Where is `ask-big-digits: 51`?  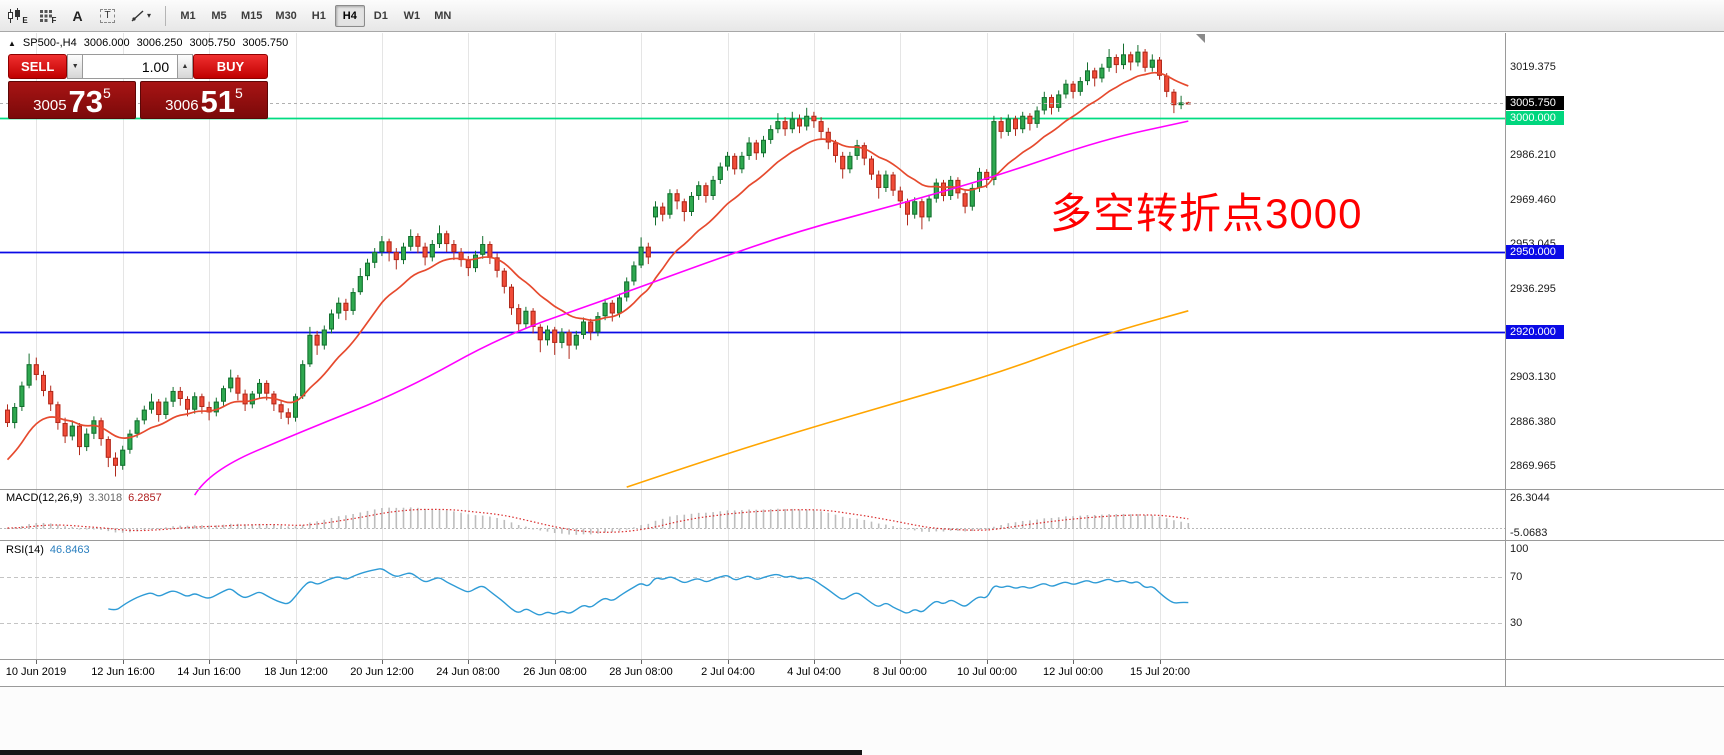
ask-big-digits: 51 is located at coordinates (218, 101).